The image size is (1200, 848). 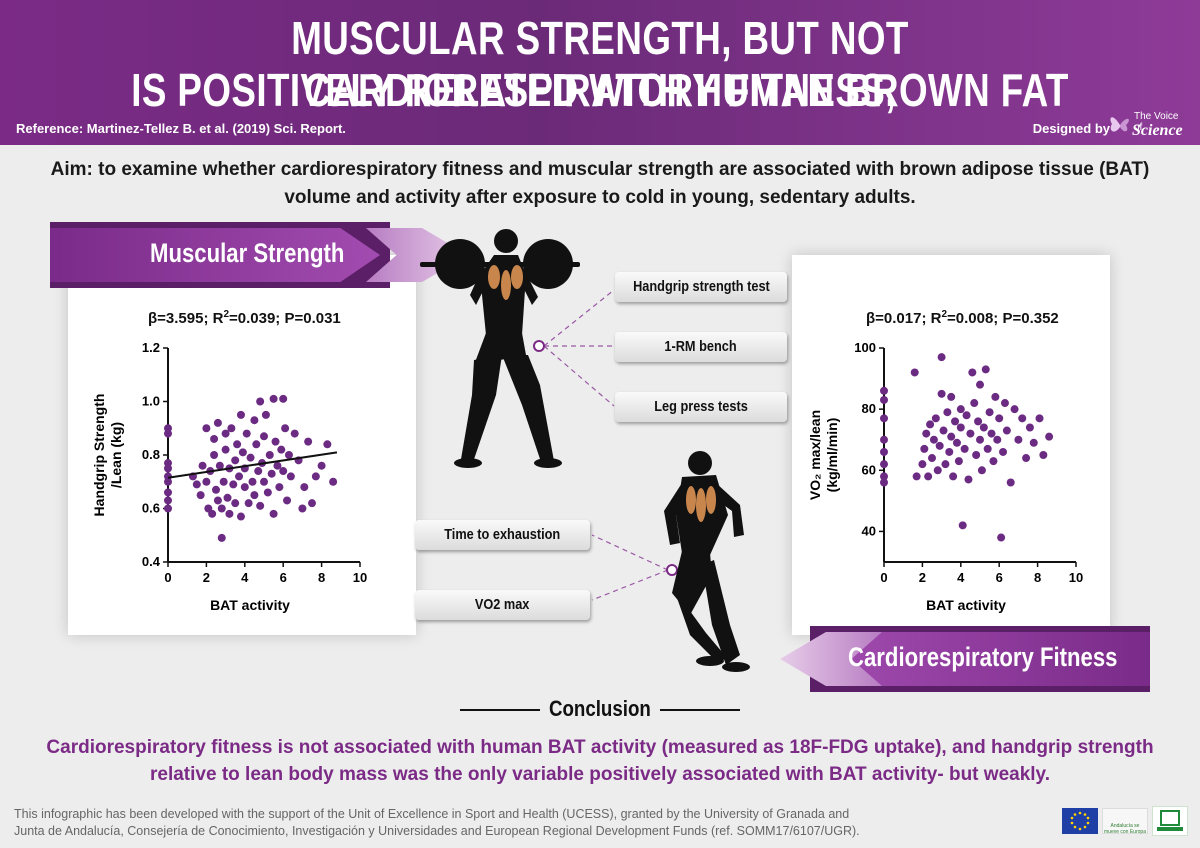 What do you see at coordinates (259, 255) in the screenshot?
I see `muscular-strength-banner: Muscular Strength` at bounding box center [259, 255].